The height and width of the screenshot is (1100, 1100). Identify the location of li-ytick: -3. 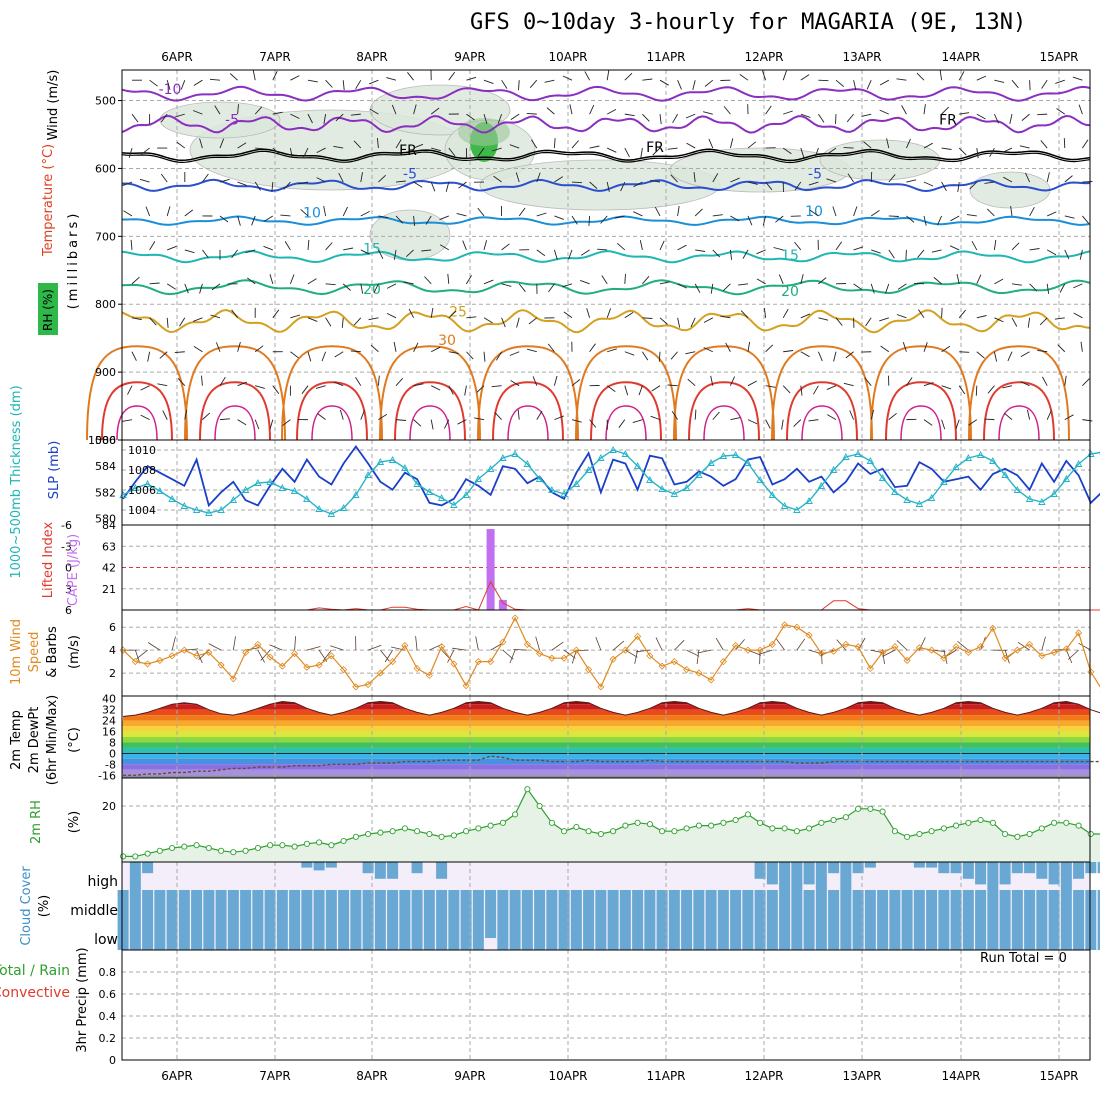
(66, 546).